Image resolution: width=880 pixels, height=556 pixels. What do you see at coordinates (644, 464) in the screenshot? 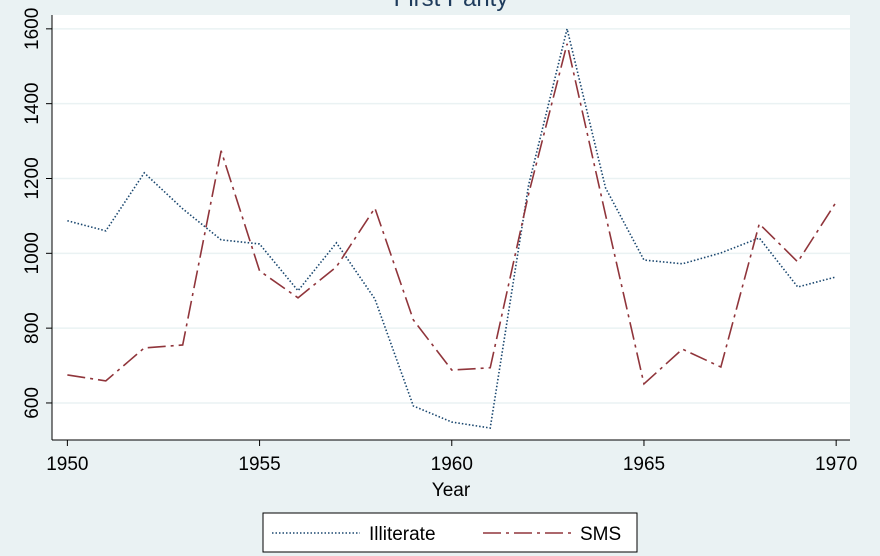
I see `x-tick-label: 1965` at bounding box center [644, 464].